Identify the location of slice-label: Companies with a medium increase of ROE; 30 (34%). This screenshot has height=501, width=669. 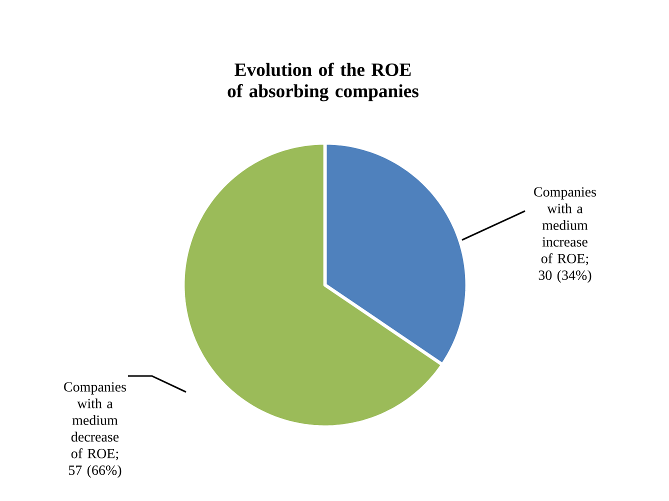
(565, 235).